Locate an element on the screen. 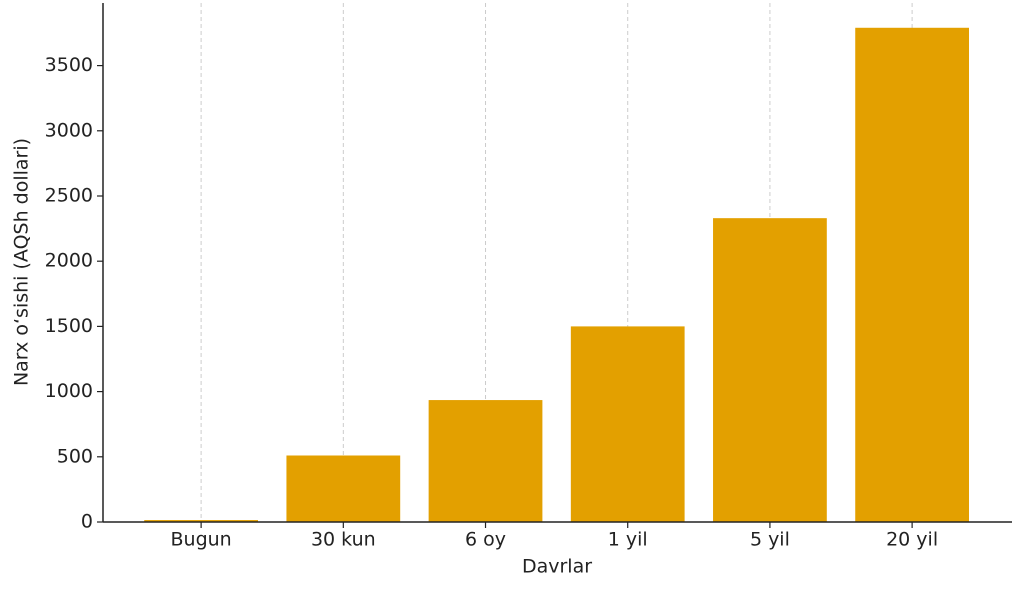 The width and height of the screenshot is (1024, 592). y-tick-label: 2000 is located at coordinates (69, 261).